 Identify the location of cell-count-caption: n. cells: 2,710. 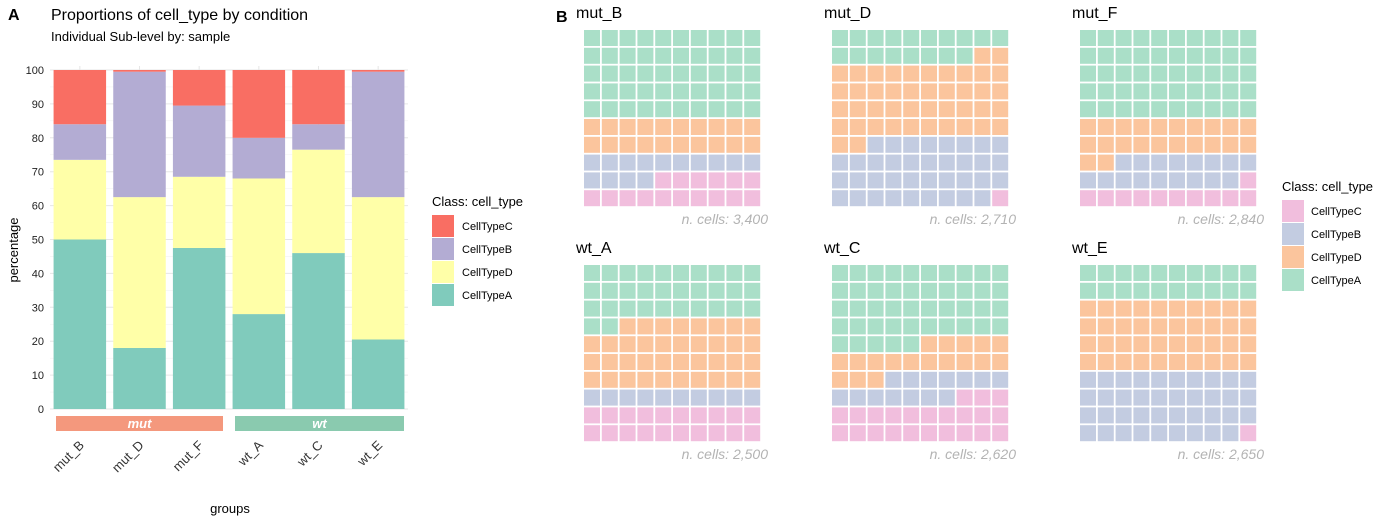
(973, 219).